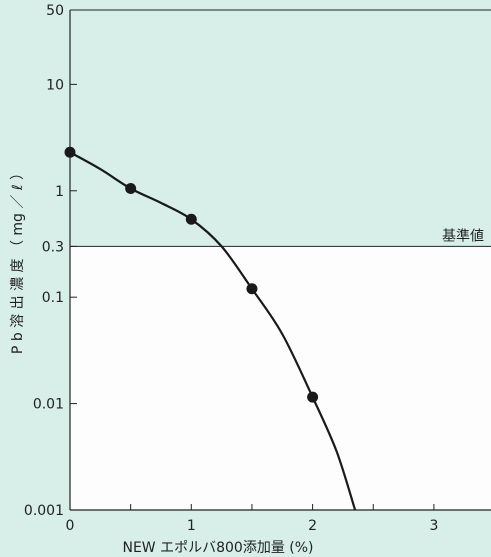 This screenshot has width=491, height=557. Describe the element at coordinates (191, 526) in the screenshot. I see `x-tick-label: 1` at that location.